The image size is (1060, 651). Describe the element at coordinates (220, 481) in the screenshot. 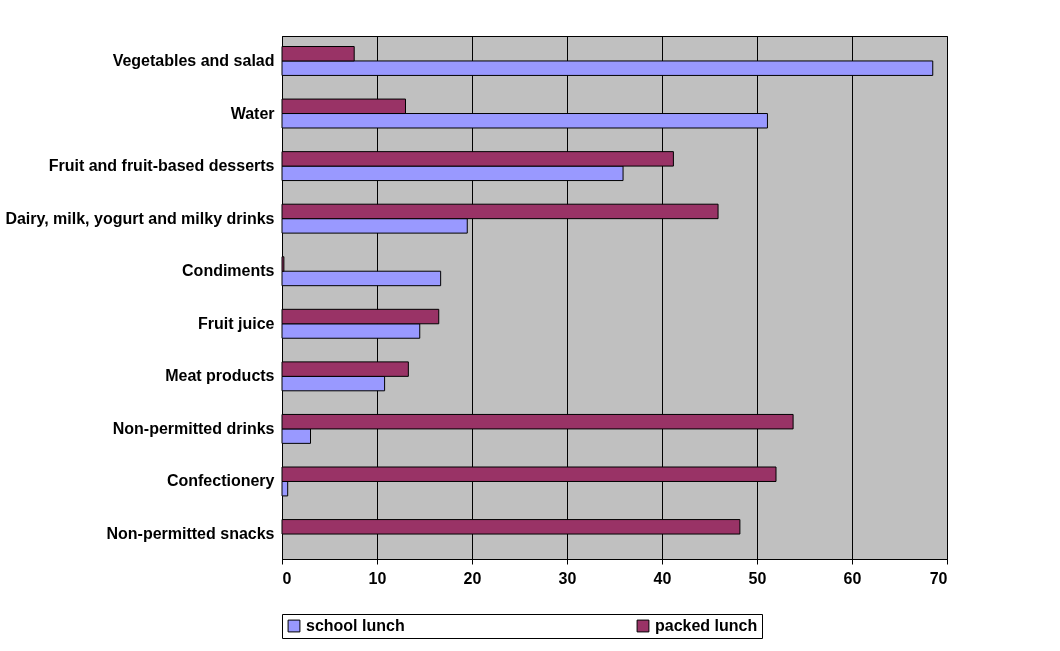

I see `y-tick-label: Confectionery` at that location.